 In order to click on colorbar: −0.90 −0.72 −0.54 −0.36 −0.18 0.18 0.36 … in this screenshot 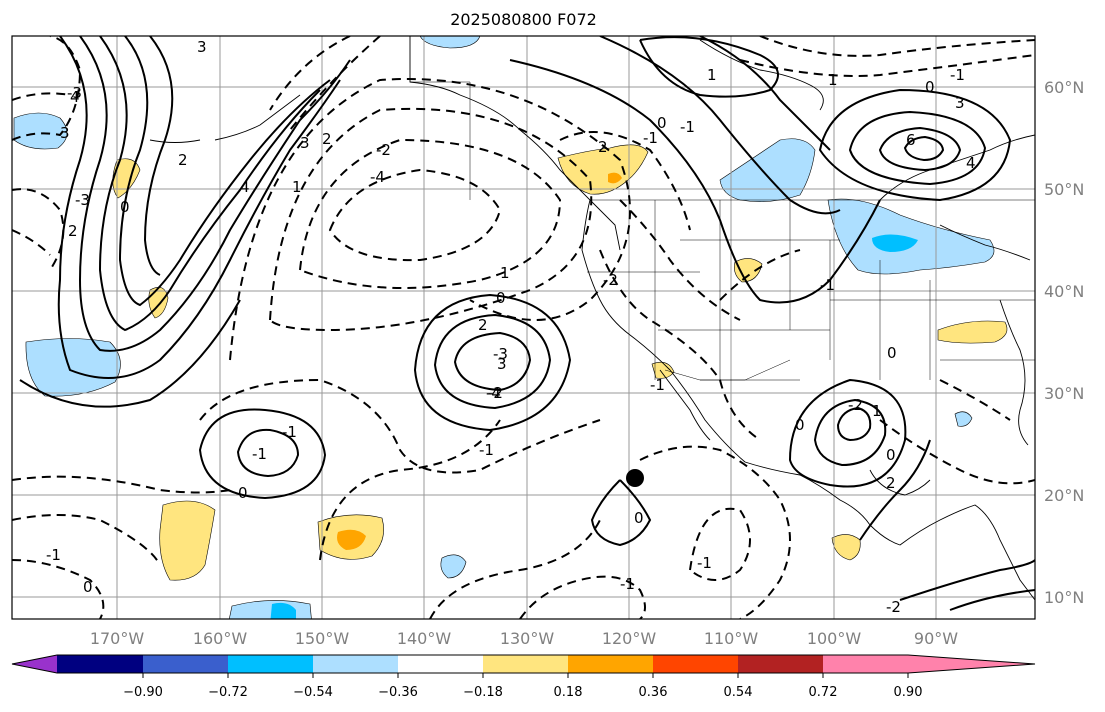, I will do `click(523, 677)`.